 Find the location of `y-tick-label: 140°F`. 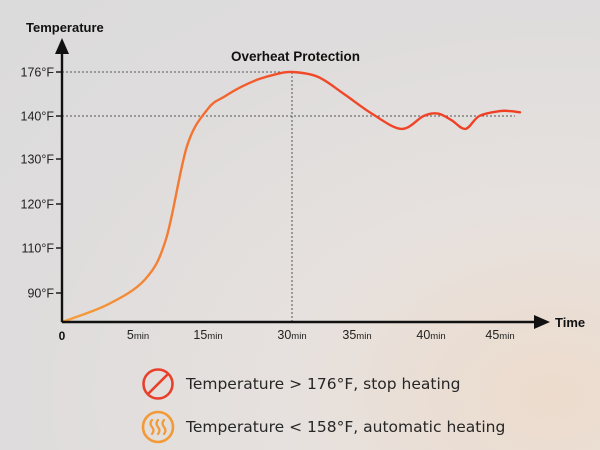

y-tick-label: 140°F is located at coordinates (38, 117).